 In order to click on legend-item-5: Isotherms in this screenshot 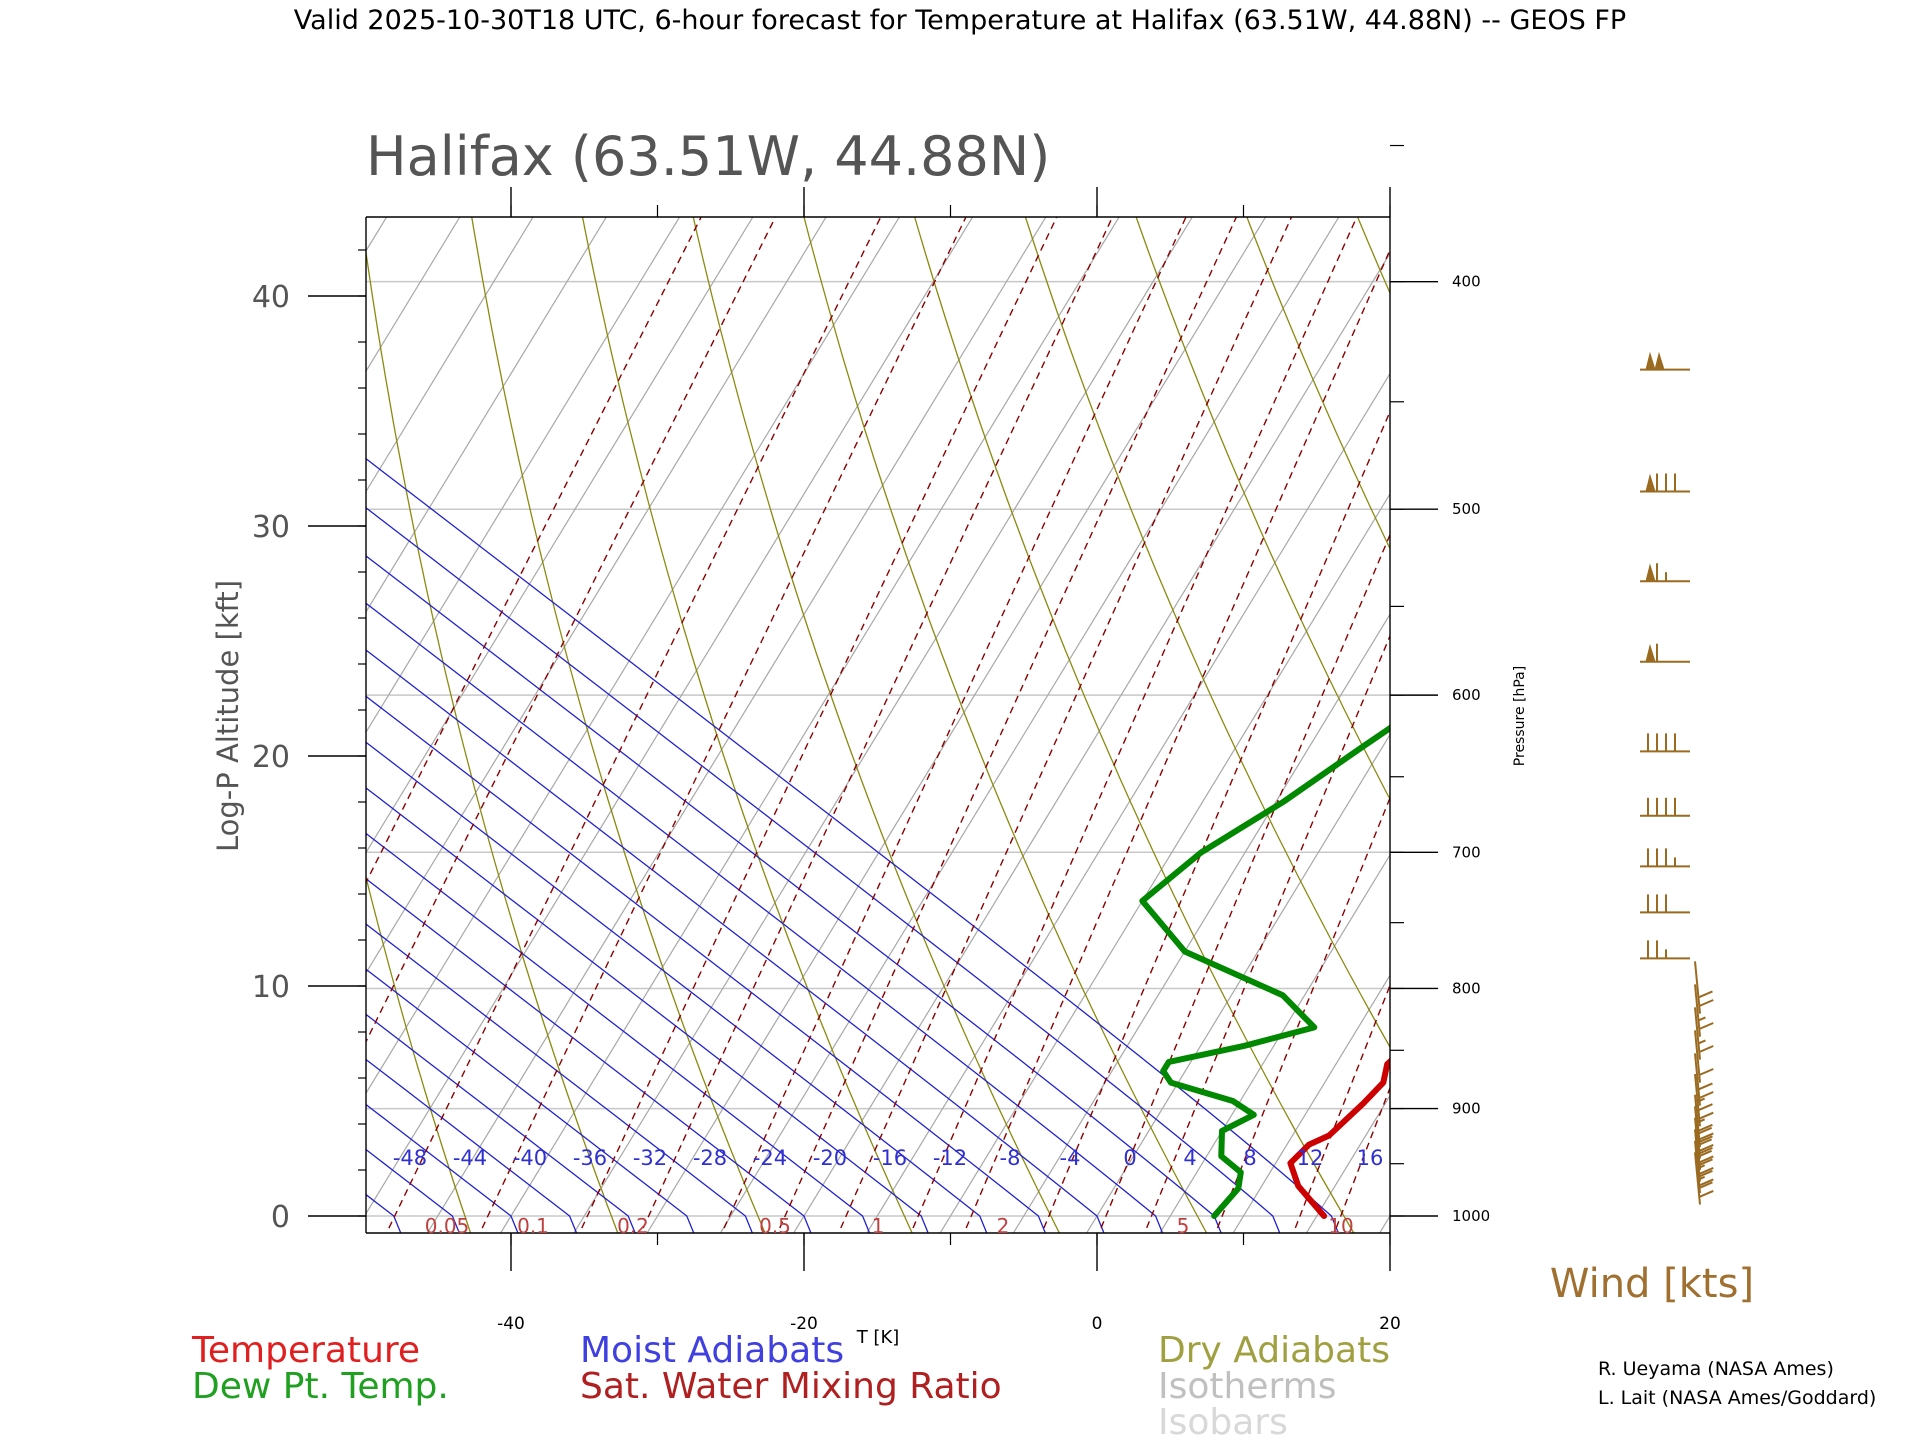, I will do `click(1247, 1386)`.